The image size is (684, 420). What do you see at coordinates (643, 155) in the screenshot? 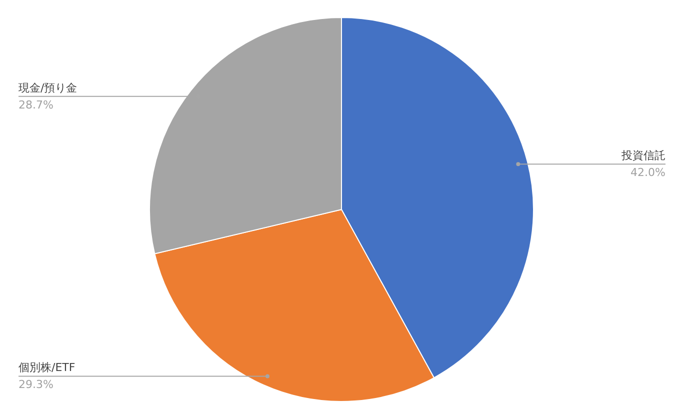
I see `slice-label: 投資信託` at bounding box center [643, 155].